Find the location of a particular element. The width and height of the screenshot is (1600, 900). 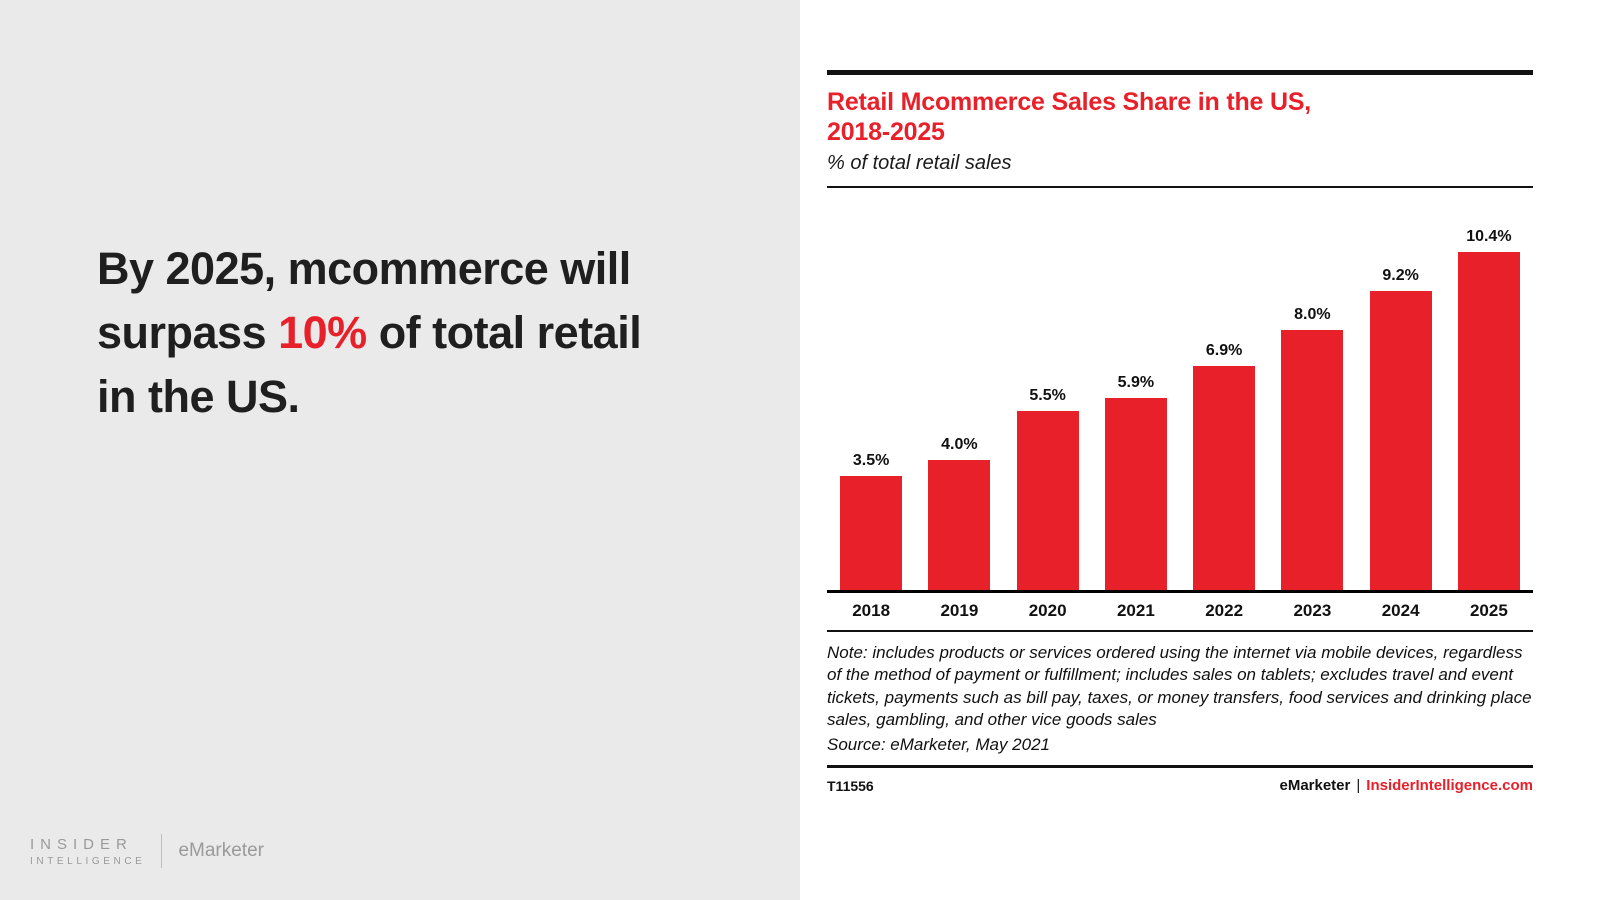

bar-column: 10.4% is located at coordinates (1489, 409).